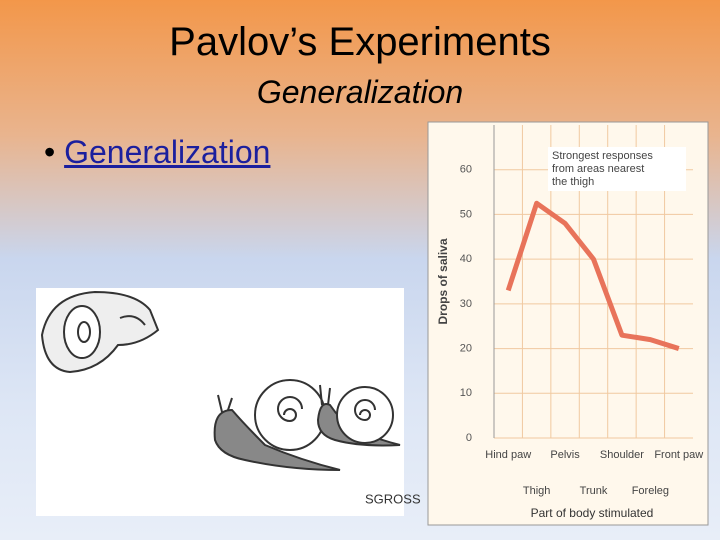  Describe the element at coordinates (594, 491) in the screenshot. I see `x-tick-label: Trunk` at that location.